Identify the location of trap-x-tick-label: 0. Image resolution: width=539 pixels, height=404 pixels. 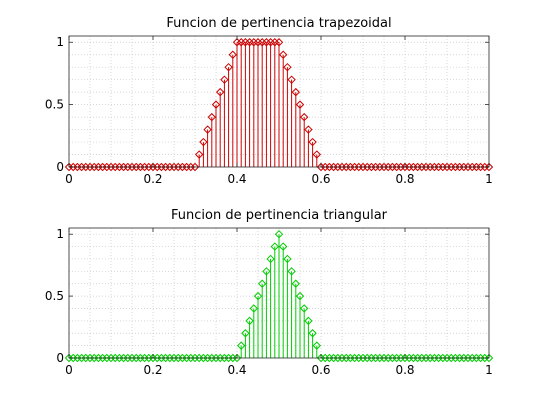
(69, 179).